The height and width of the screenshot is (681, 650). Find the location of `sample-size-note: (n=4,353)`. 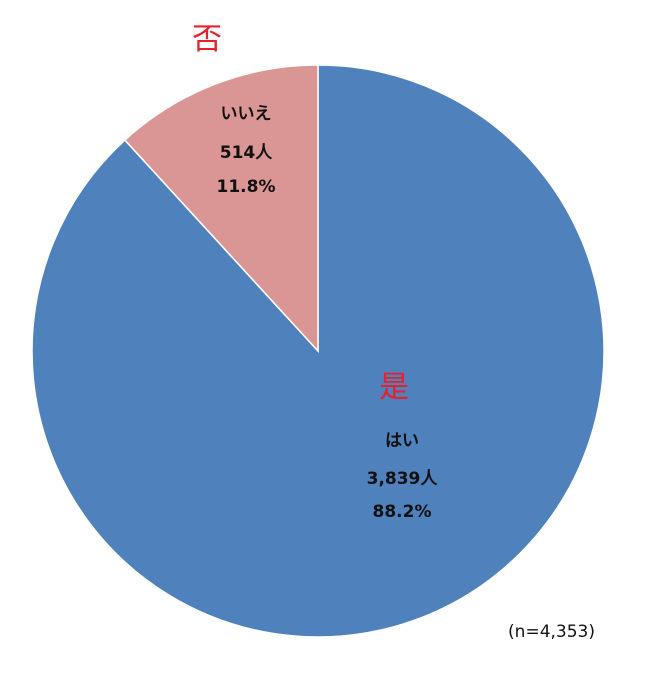

sample-size-note: (n=4,353) is located at coordinates (551, 632).